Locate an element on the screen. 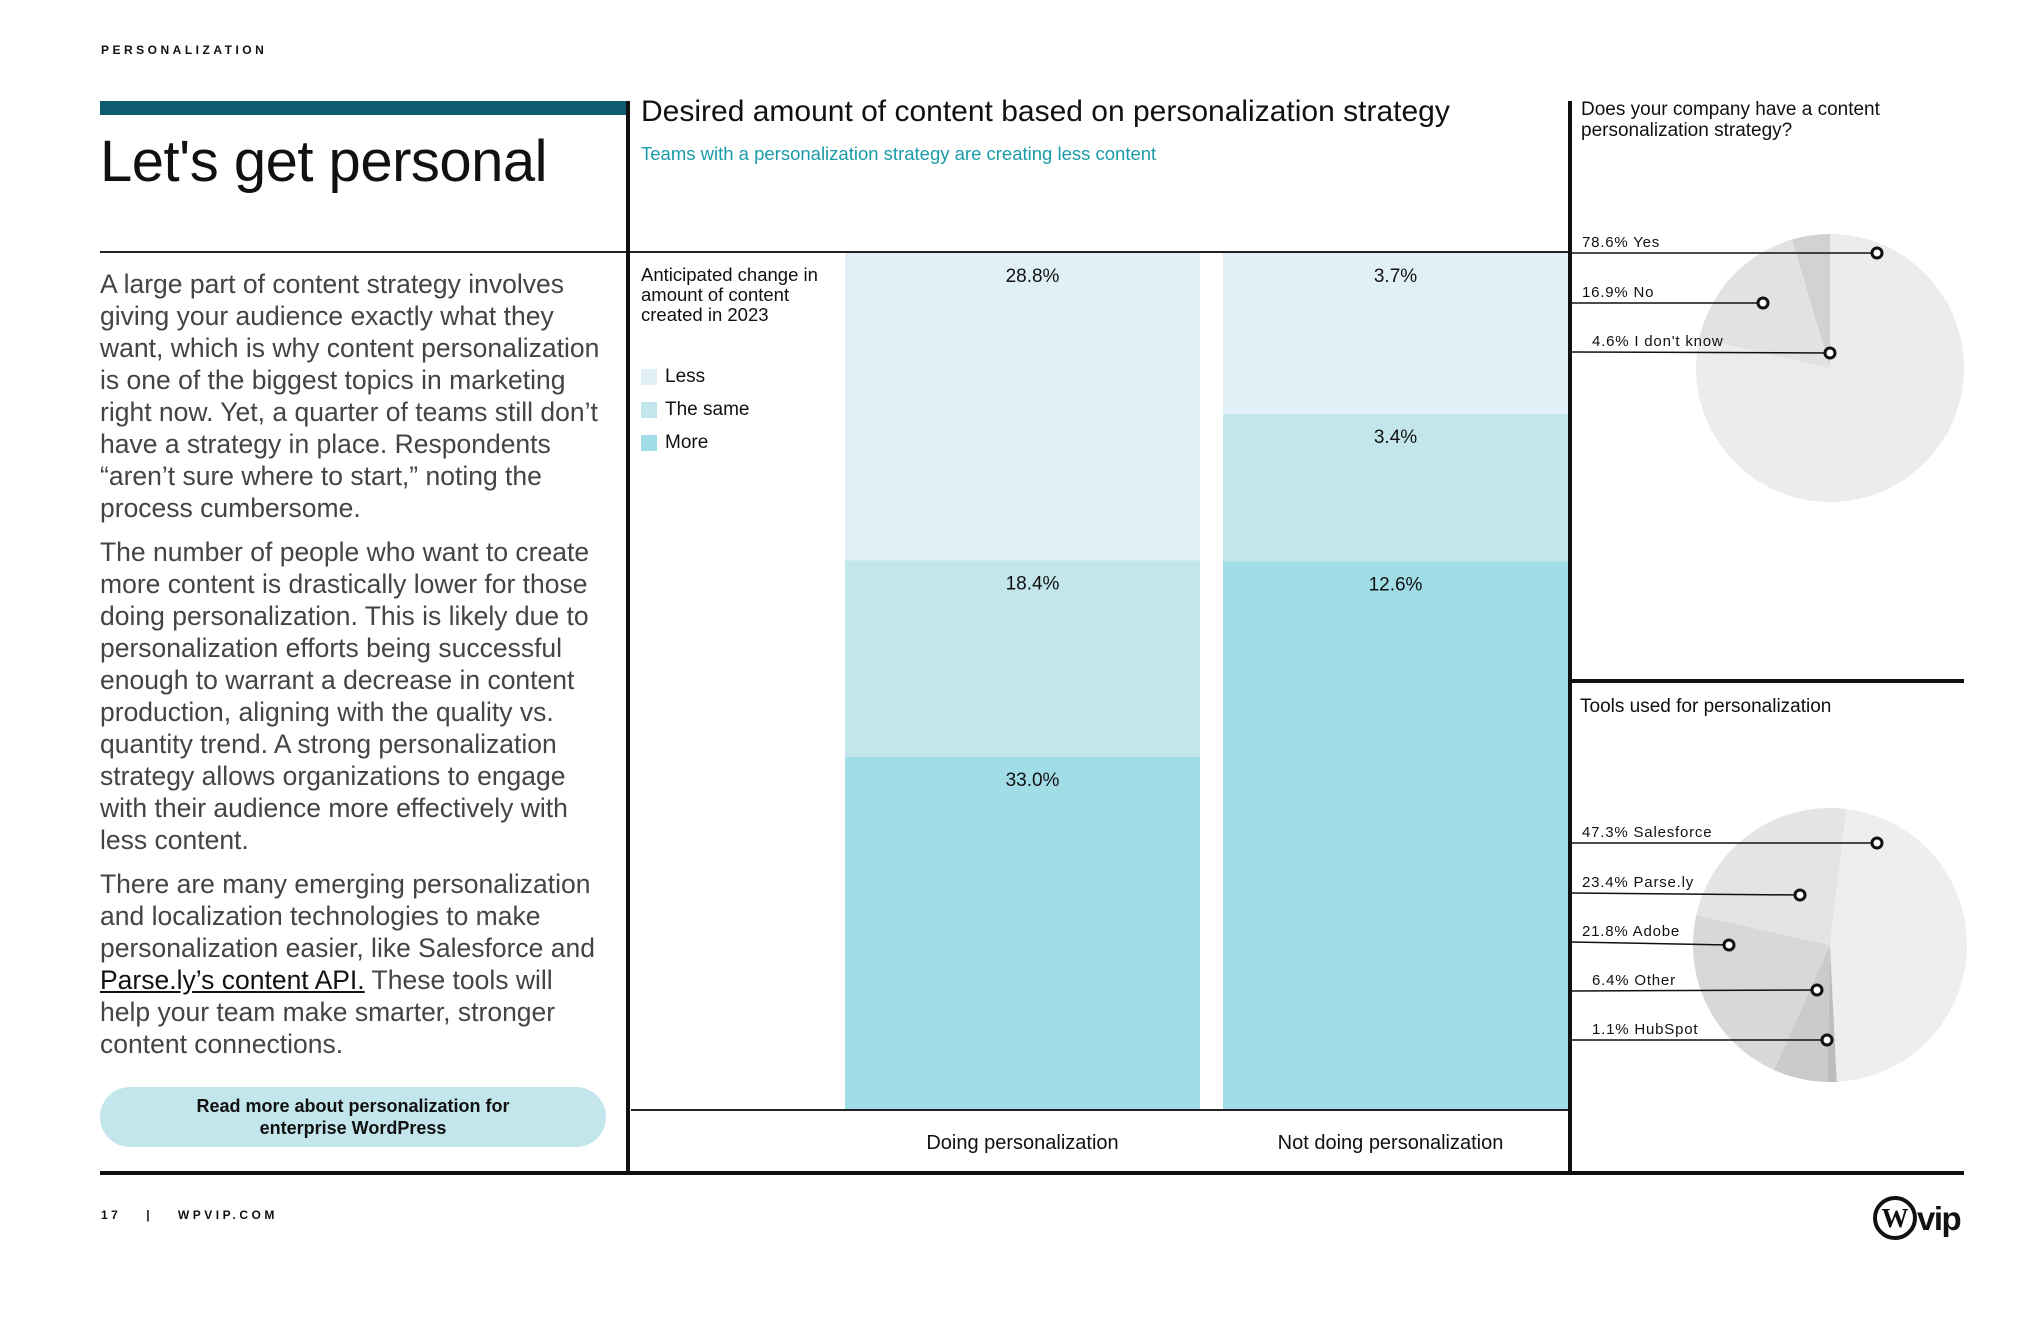 Image resolution: width=2040 pixels, height=1320 pixels. pie2-label-0: 47.3% Salesforce is located at coordinates (1647, 832).